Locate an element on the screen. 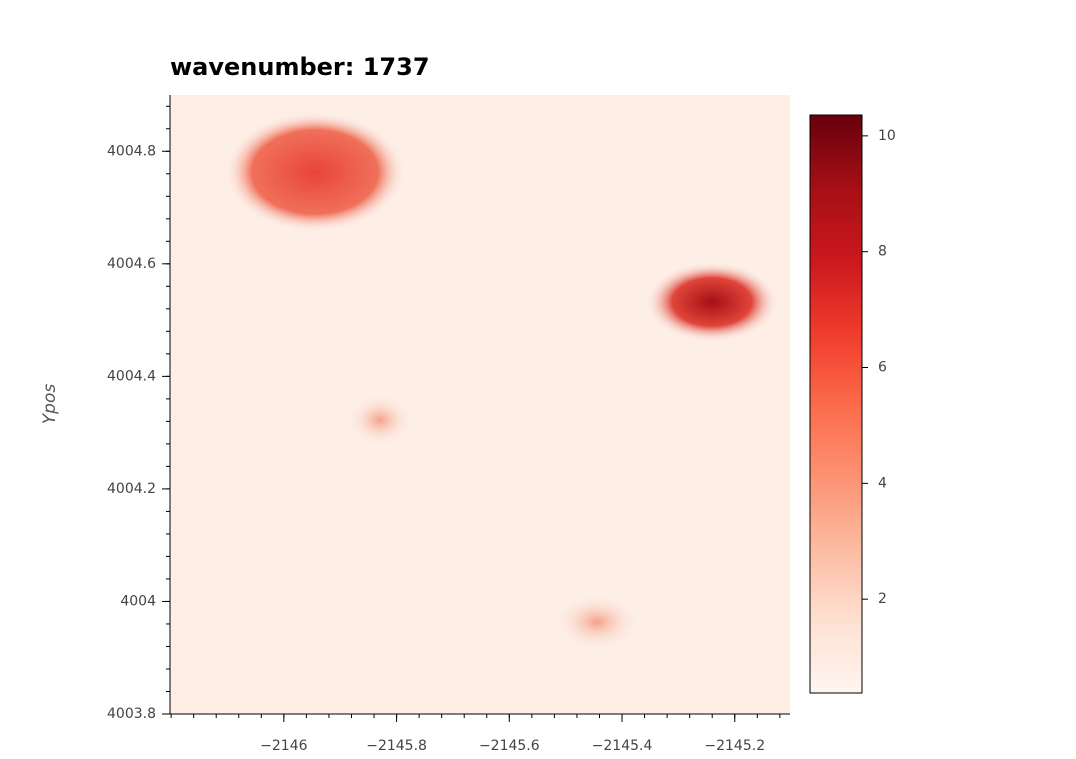  y-tick-label: 4003.8 is located at coordinates (131, 714).